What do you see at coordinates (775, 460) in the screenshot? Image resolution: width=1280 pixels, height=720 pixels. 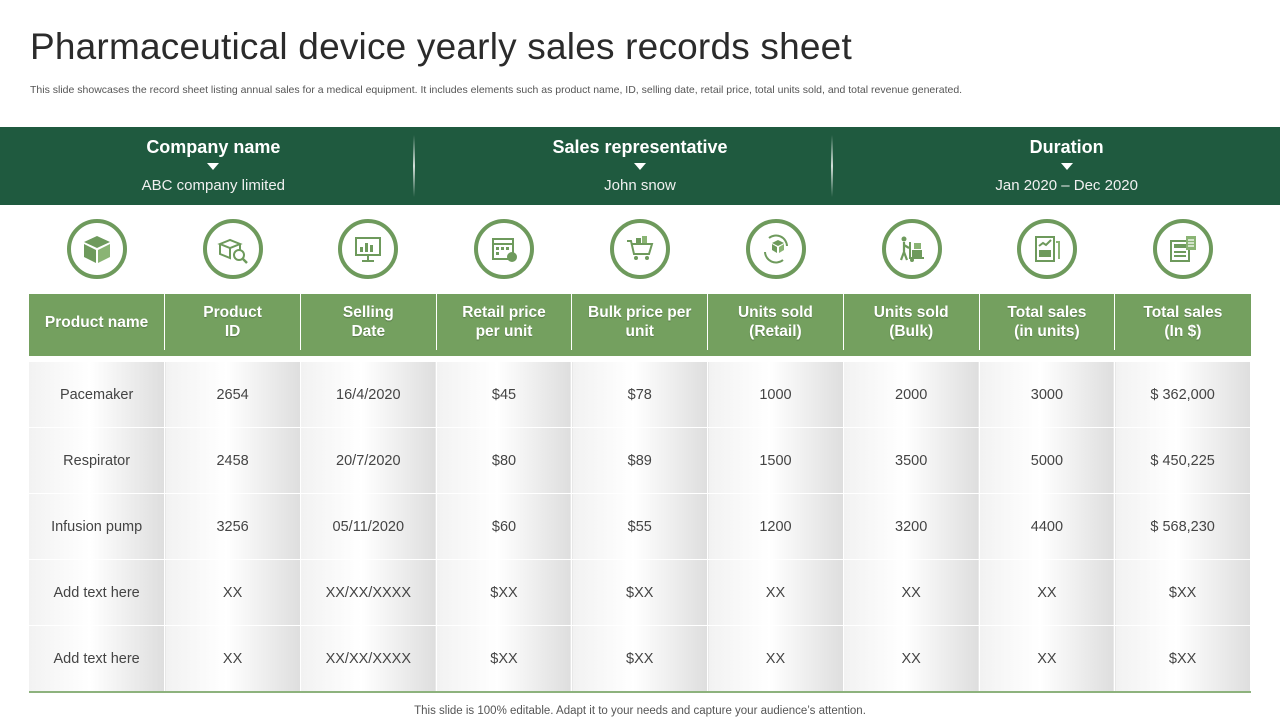 I see `table-cell: 1500` at bounding box center [775, 460].